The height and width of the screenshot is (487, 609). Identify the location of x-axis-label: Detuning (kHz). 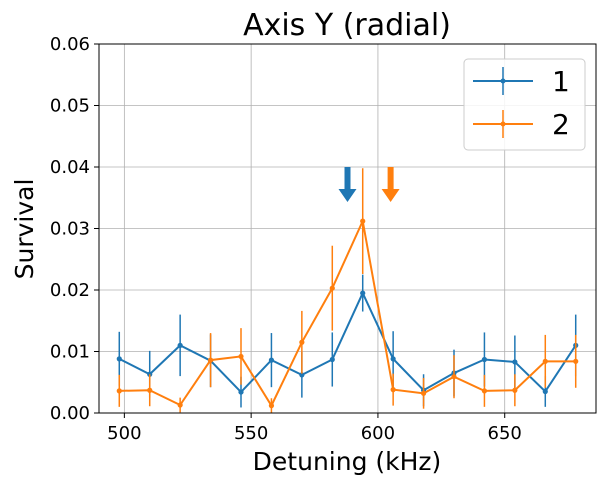
(347, 461).